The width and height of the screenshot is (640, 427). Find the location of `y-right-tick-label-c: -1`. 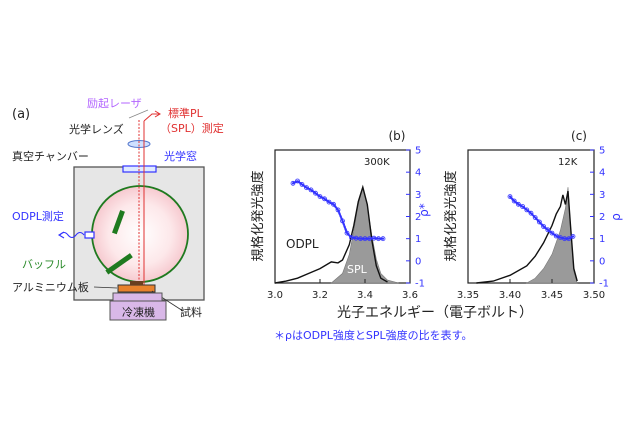

y-right-tick-label-c: -1 is located at coordinates (604, 284).